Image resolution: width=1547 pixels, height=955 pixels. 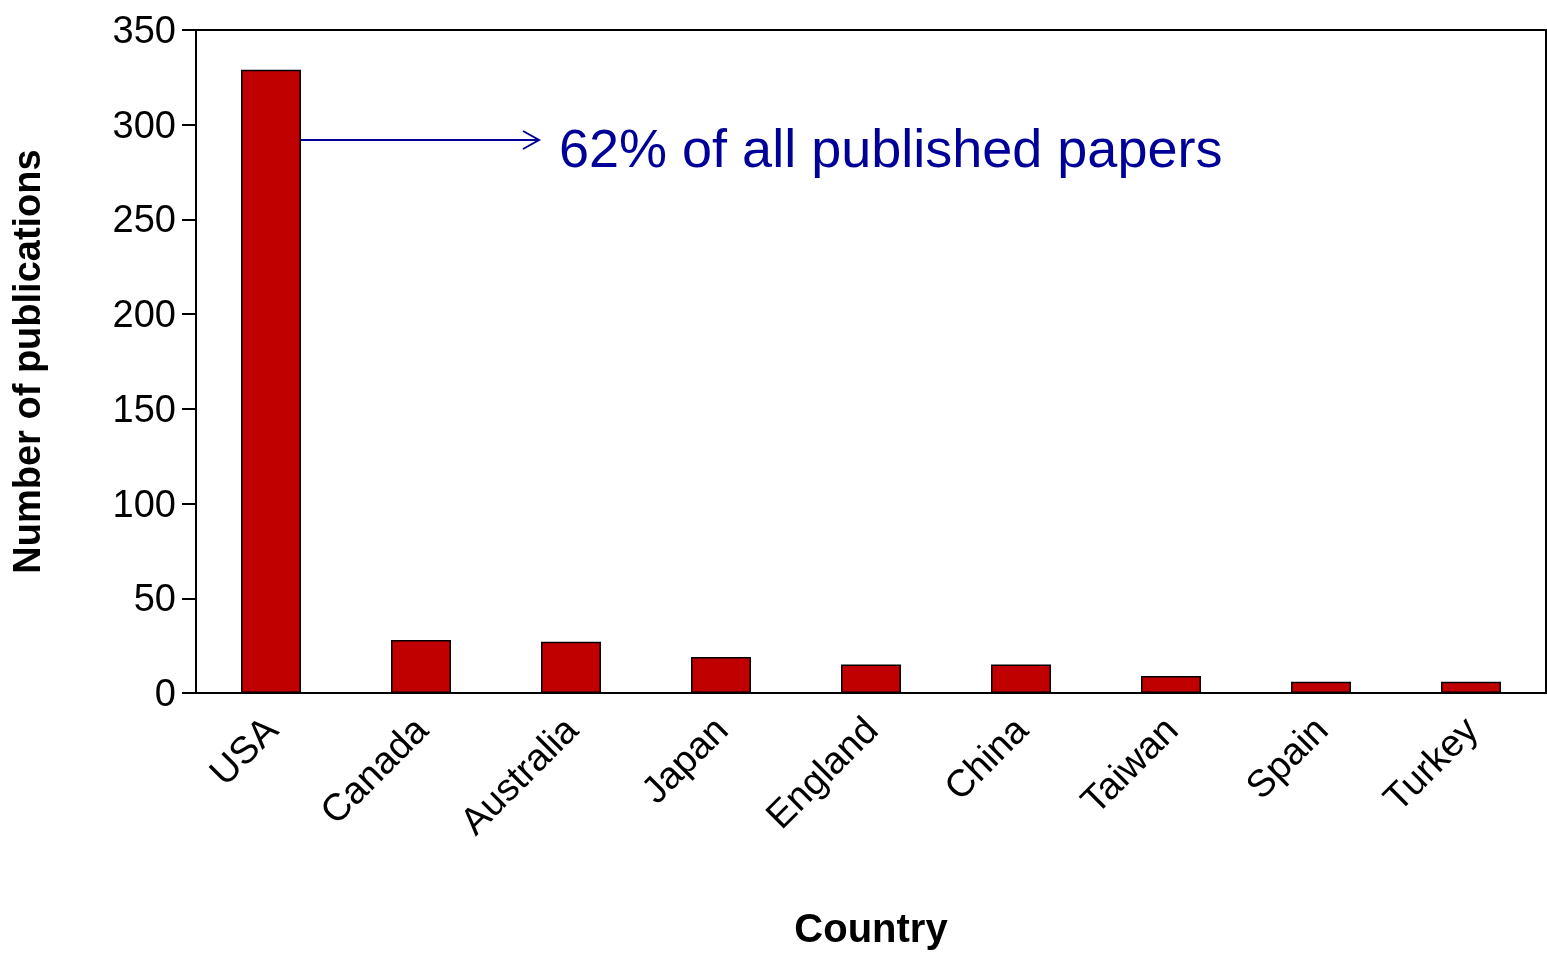 What do you see at coordinates (144, 124) in the screenshot?
I see `y-tick-label: 300` at bounding box center [144, 124].